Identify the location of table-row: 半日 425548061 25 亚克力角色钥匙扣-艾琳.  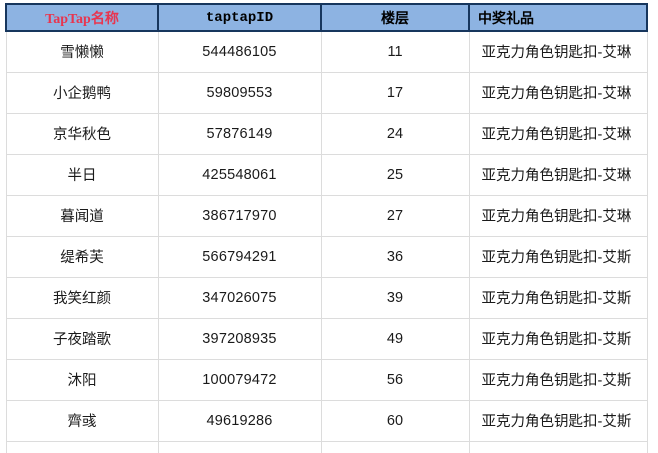
(326, 175).